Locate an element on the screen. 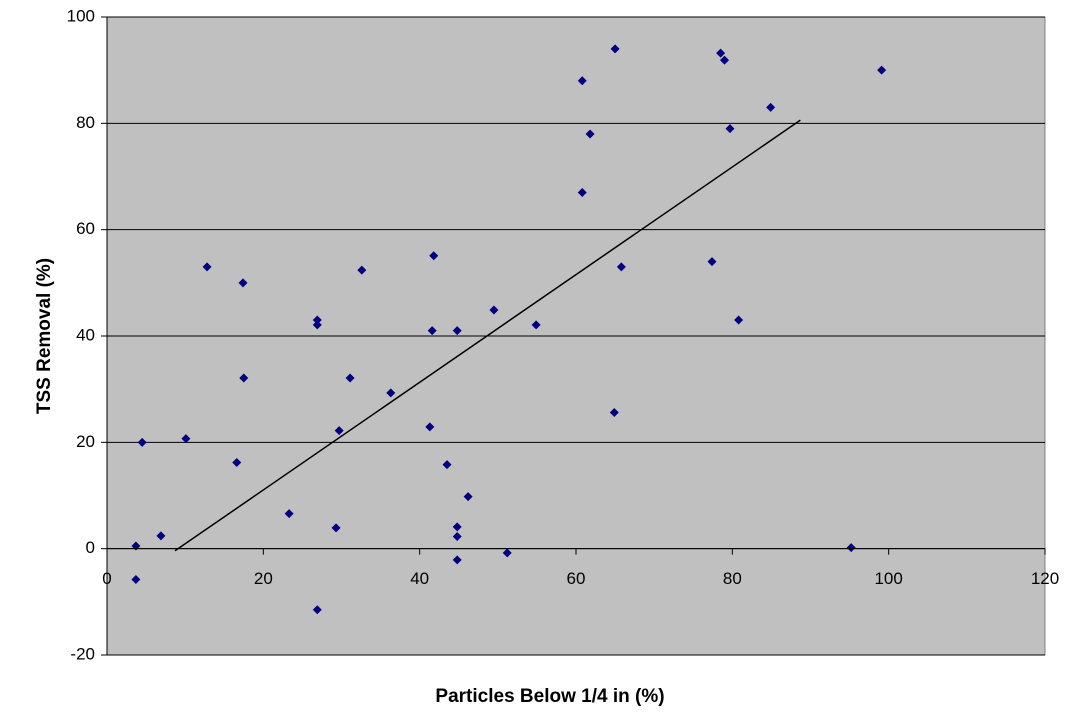 Image resolution: width=1068 pixels, height=720 pixels. y-tick-label: -20 is located at coordinates (82, 653).